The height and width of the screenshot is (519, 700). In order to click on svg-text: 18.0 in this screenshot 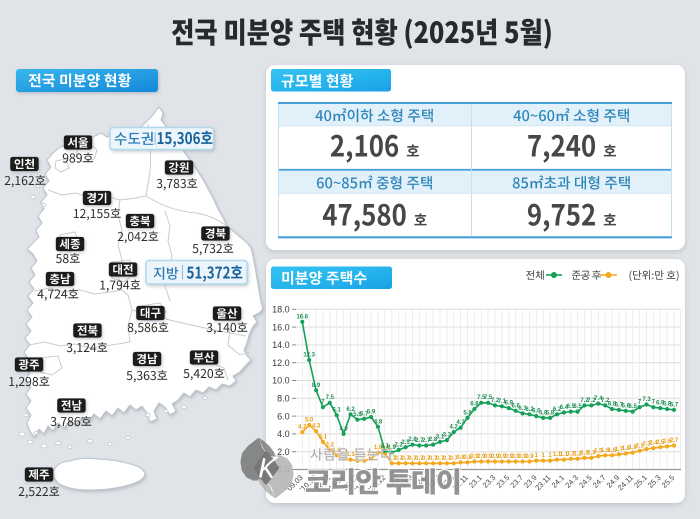, I will do `click(281, 310)`.